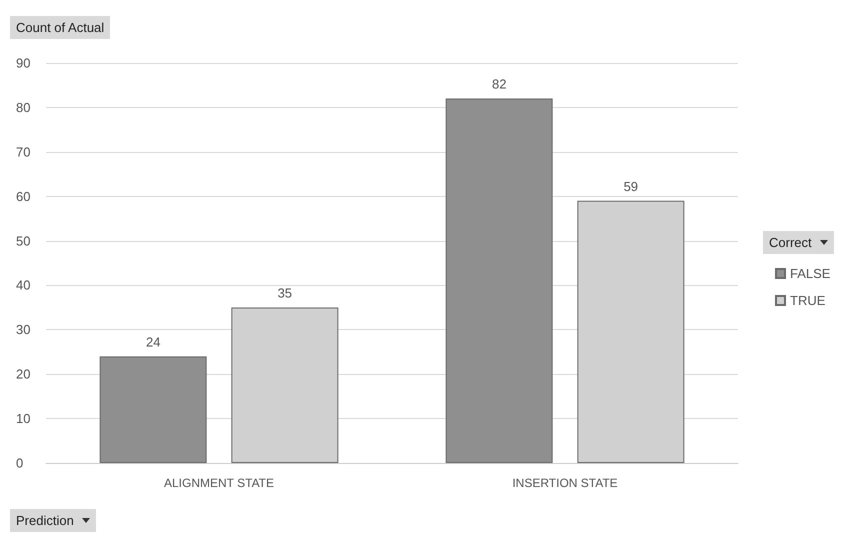 This screenshot has height=537, width=845. Describe the element at coordinates (790, 242) in the screenshot. I see `legend-title: Correct` at that location.